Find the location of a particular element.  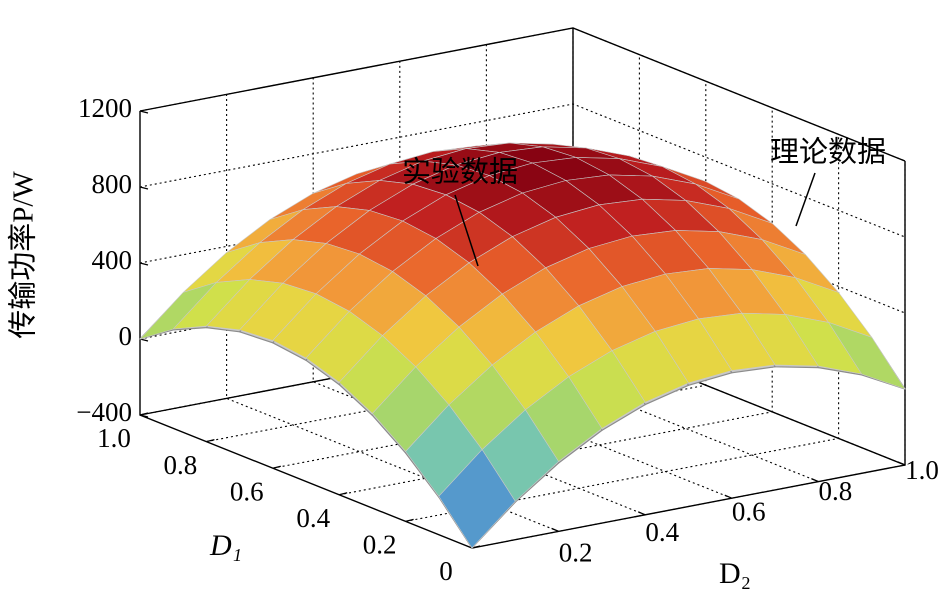

experimental-cell is located at coordinates (477, 499).